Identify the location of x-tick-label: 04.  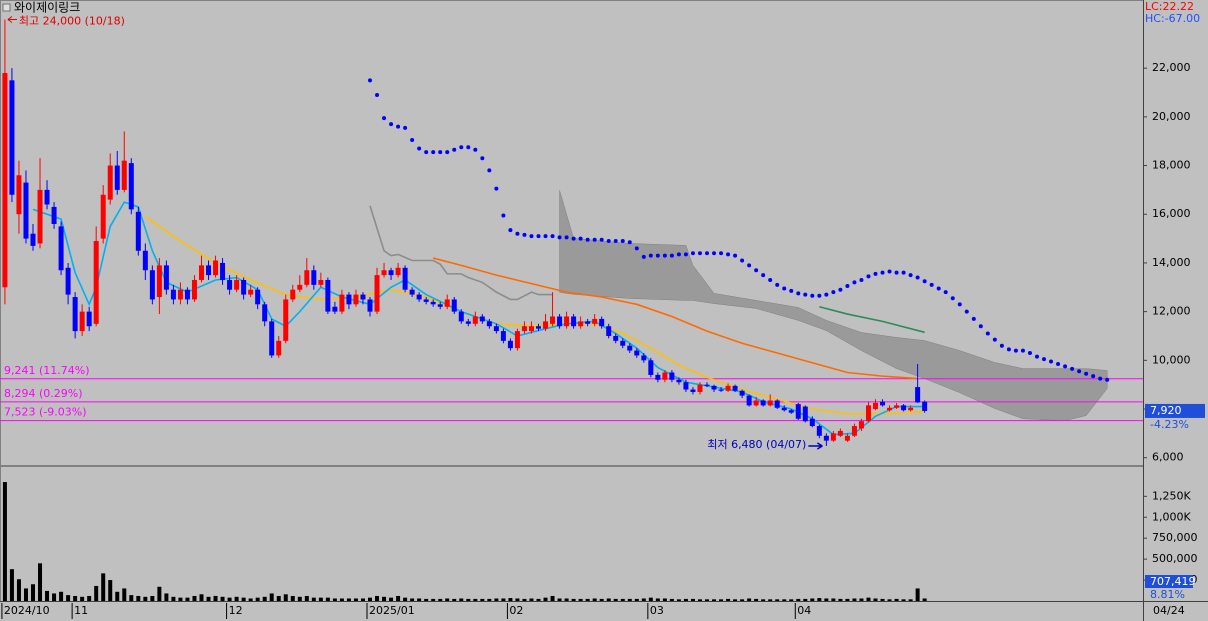
(804, 610).